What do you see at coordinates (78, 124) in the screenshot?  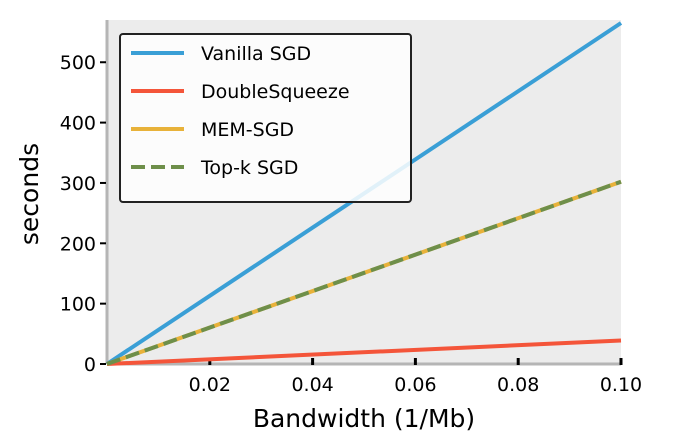 I see `y-tick-label: 400` at bounding box center [78, 124].